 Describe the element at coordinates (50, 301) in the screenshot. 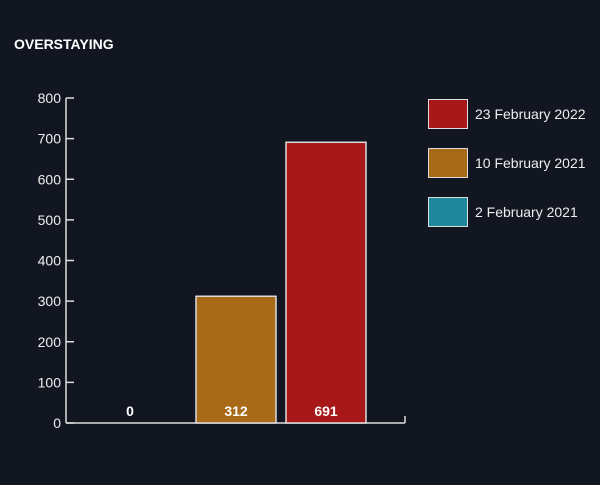

I see `y-tick-label: 300` at that location.